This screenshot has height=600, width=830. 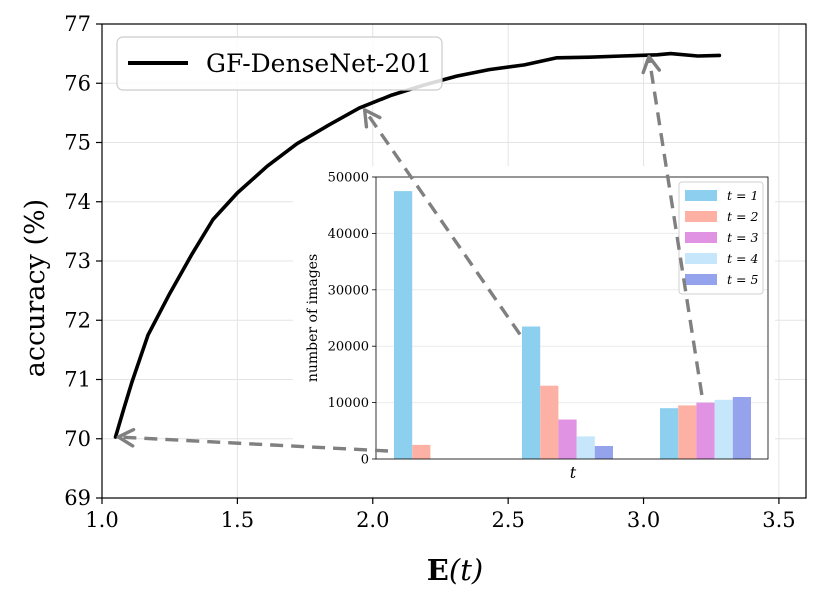 I want to click on main-x-axis-label: E(t), so click(x=455, y=570).